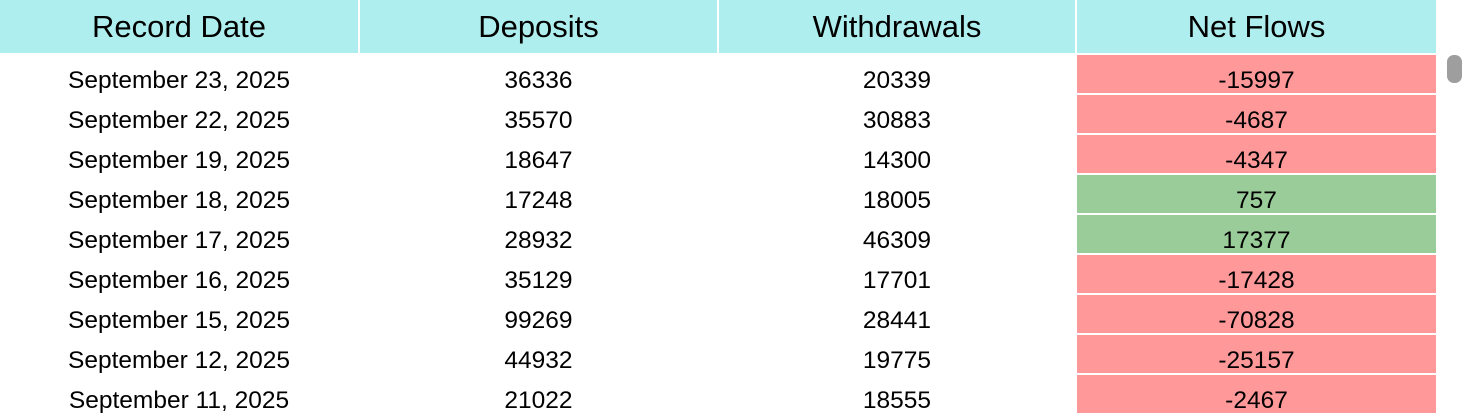 The image size is (1467, 417). I want to click on table-row: September 12, 2025 44932 19775 -25157, so click(718, 355).